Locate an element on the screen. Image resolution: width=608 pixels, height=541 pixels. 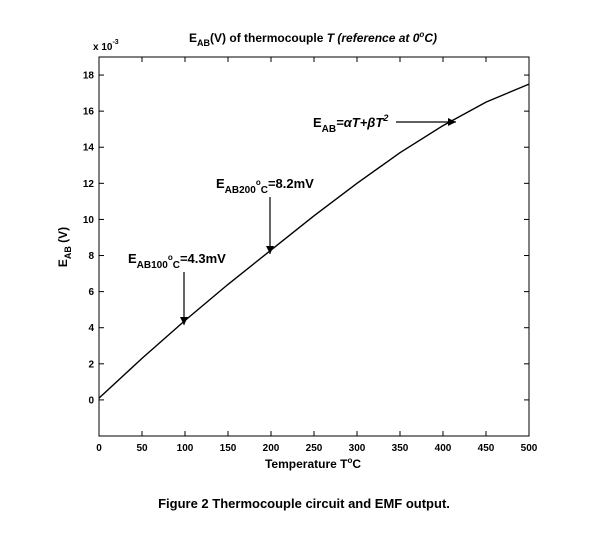
annotation-100-pre: E is located at coordinates (132, 258).